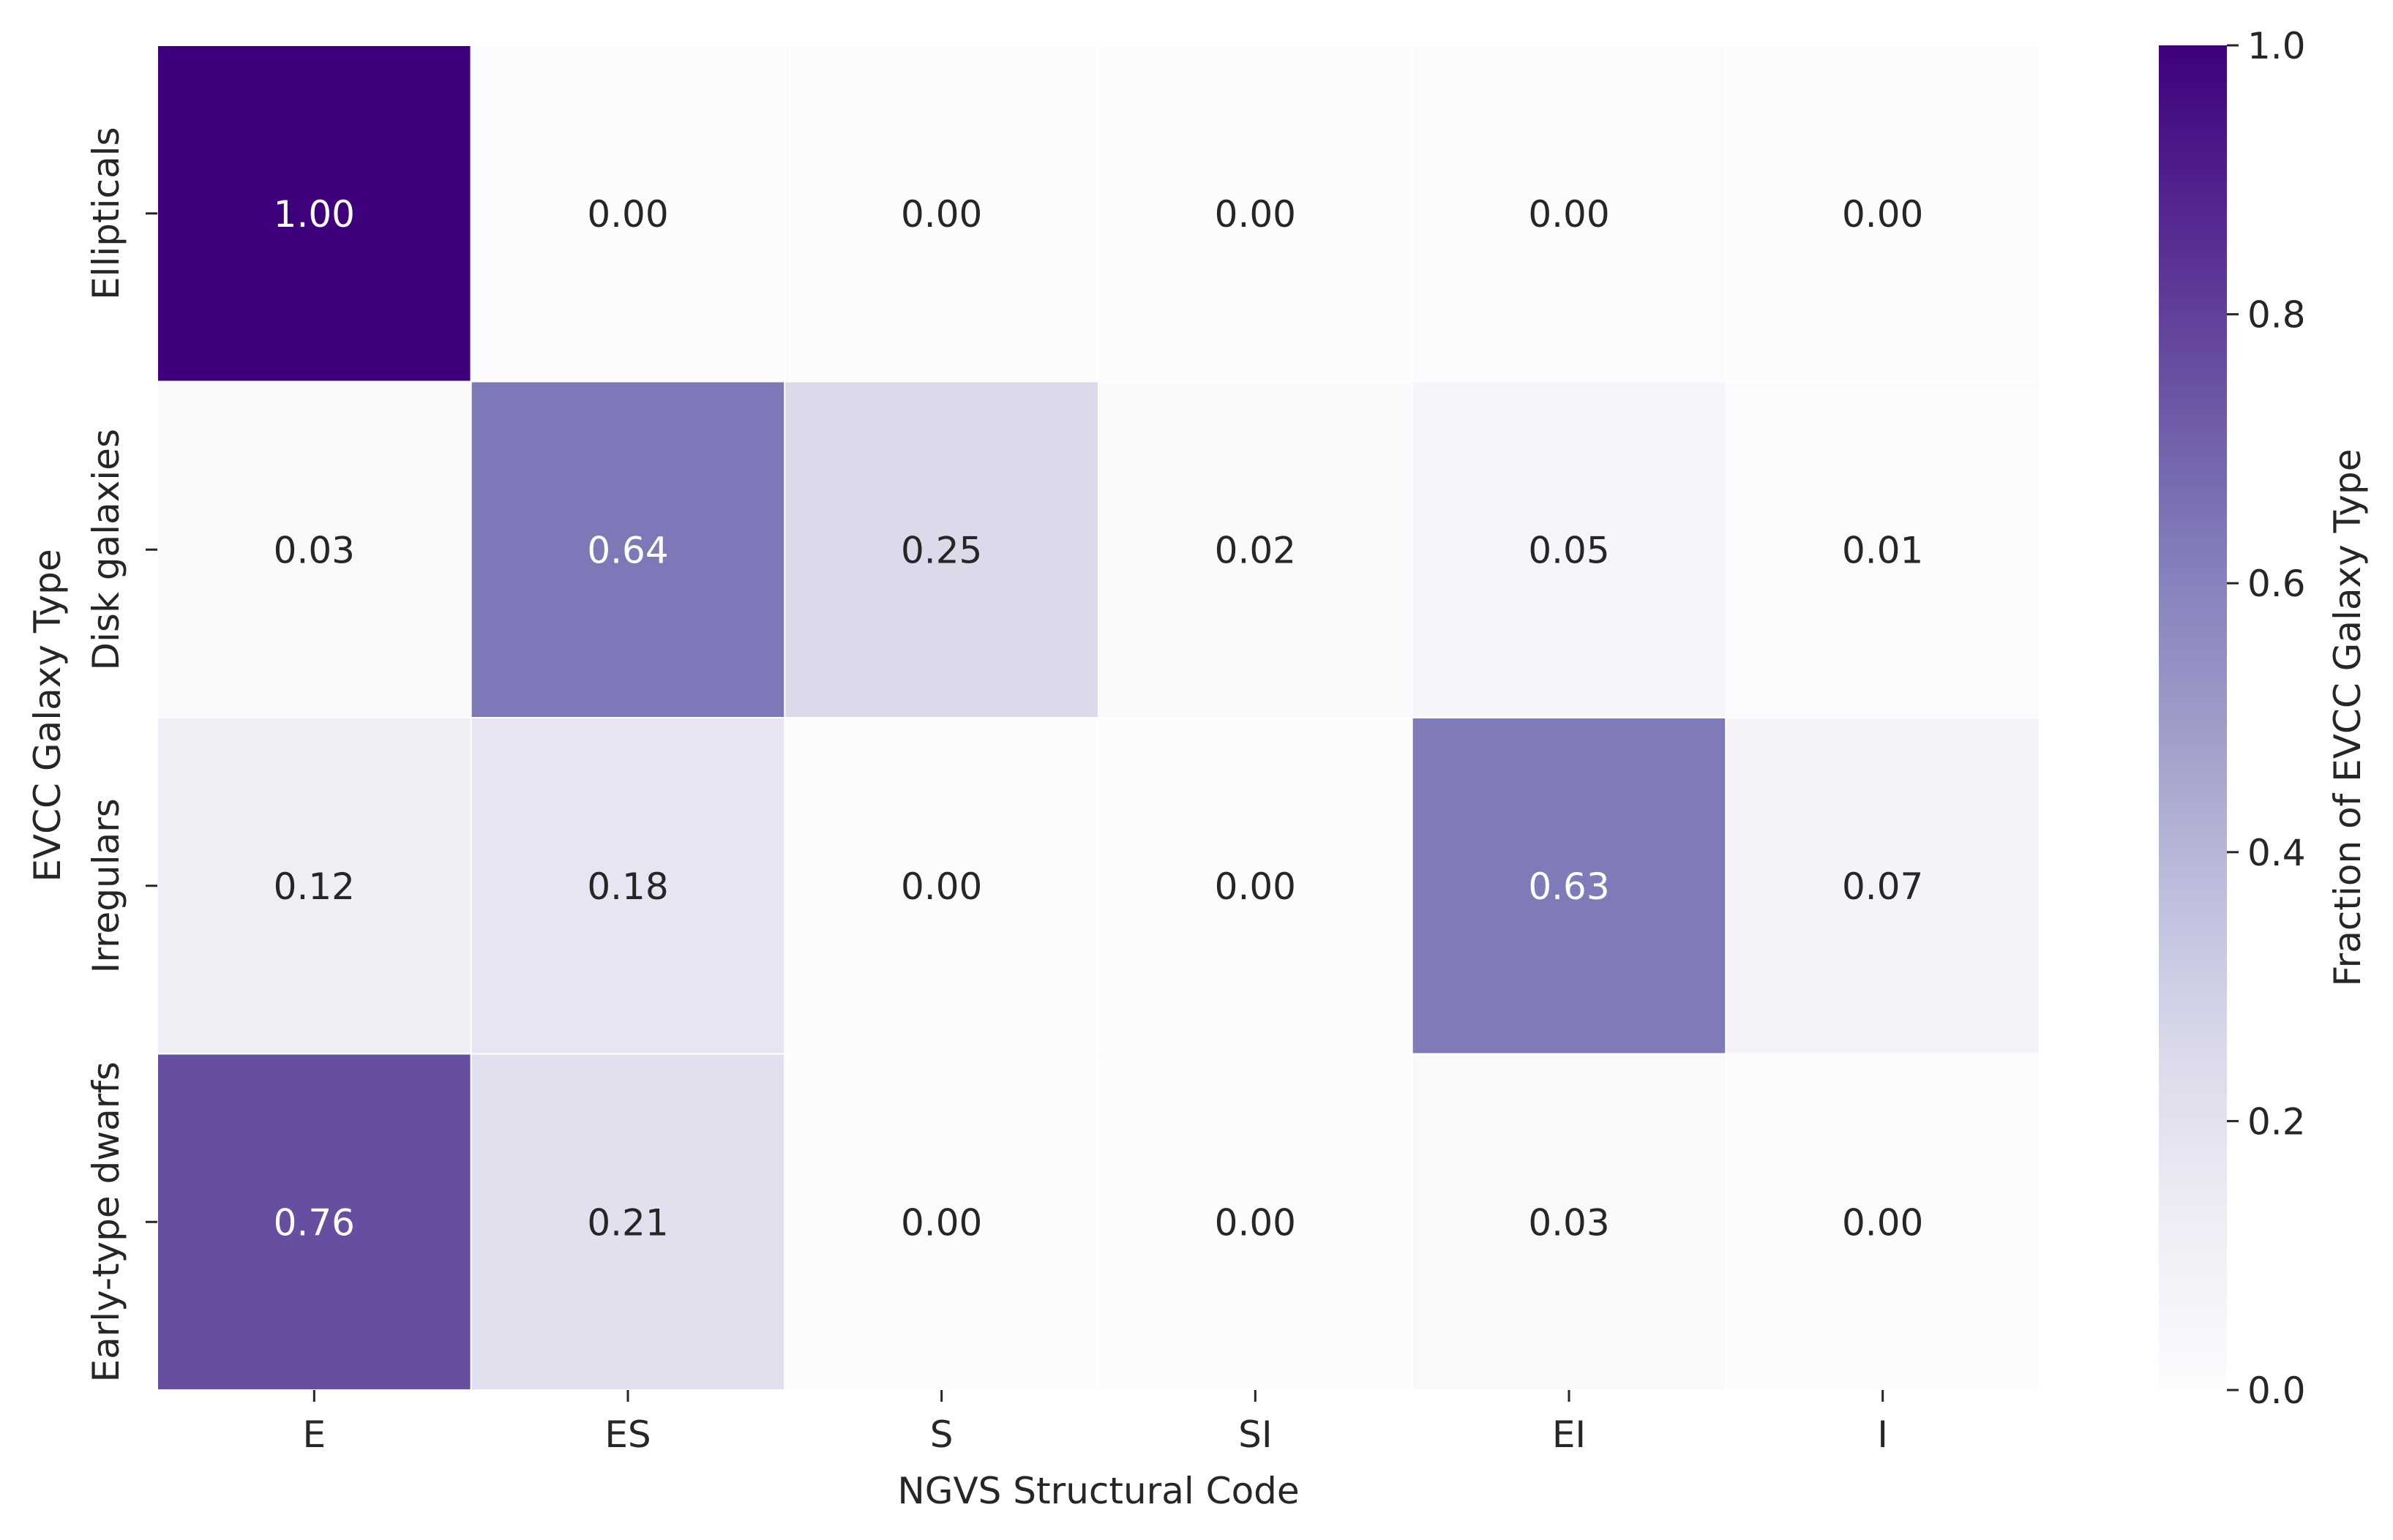  I want to click on colorbar-tick-label: 0.2, so click(2276, 1121).